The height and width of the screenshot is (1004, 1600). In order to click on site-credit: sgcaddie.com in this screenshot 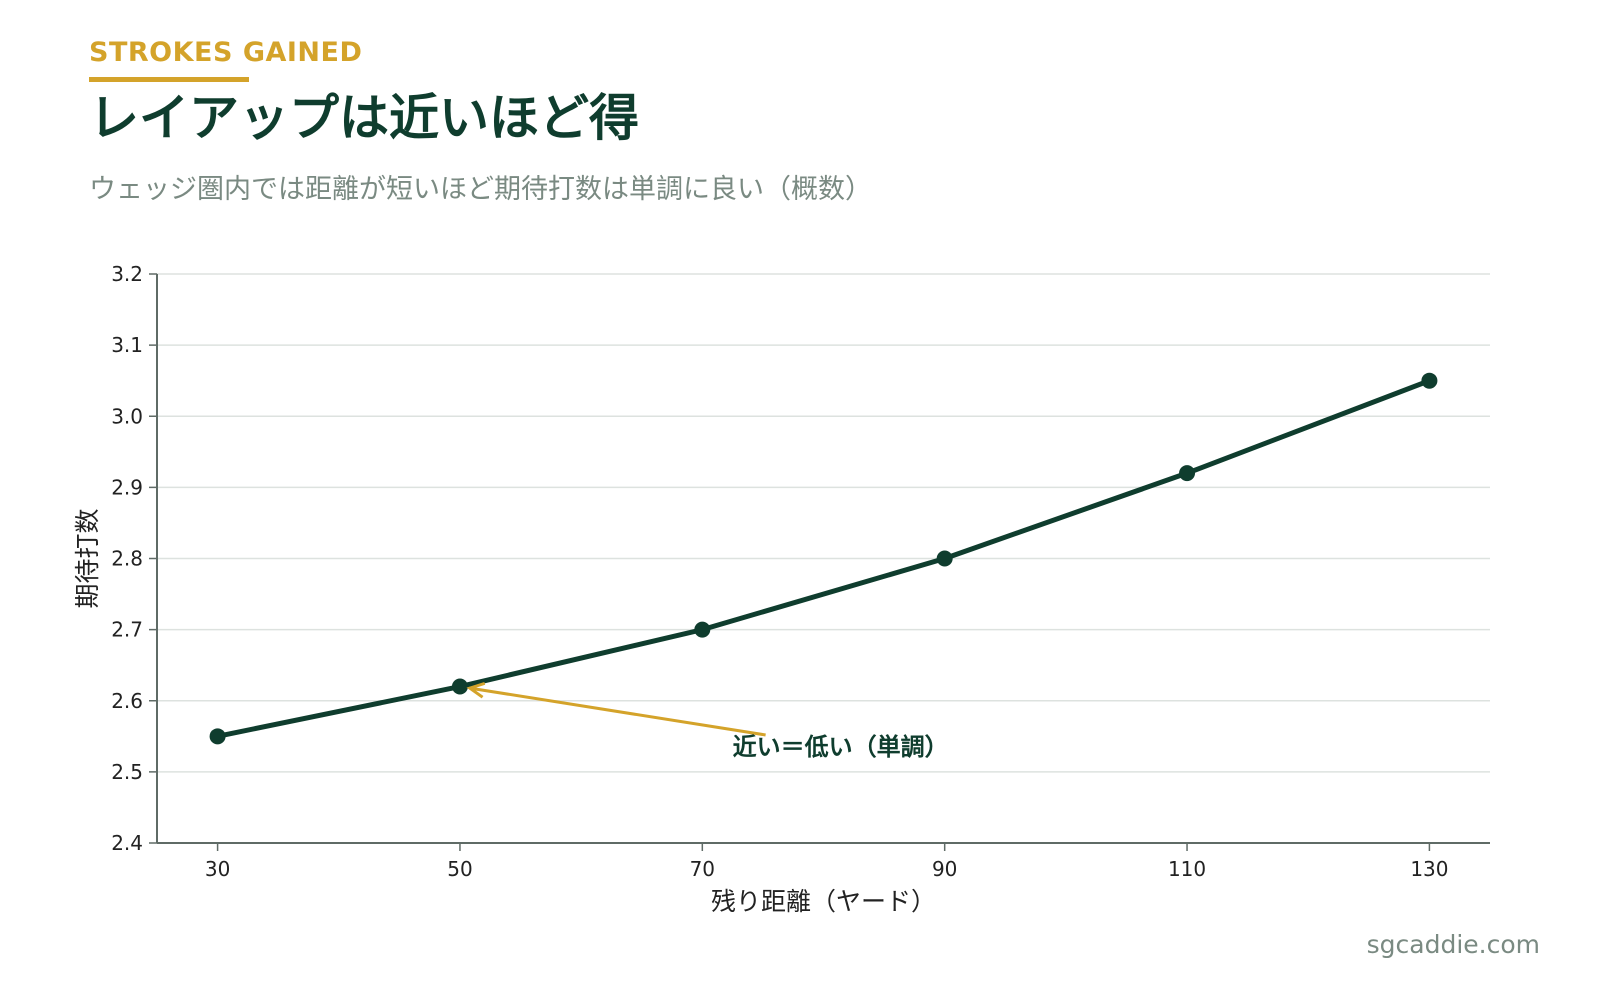, I will do `click(1453, 944)`.